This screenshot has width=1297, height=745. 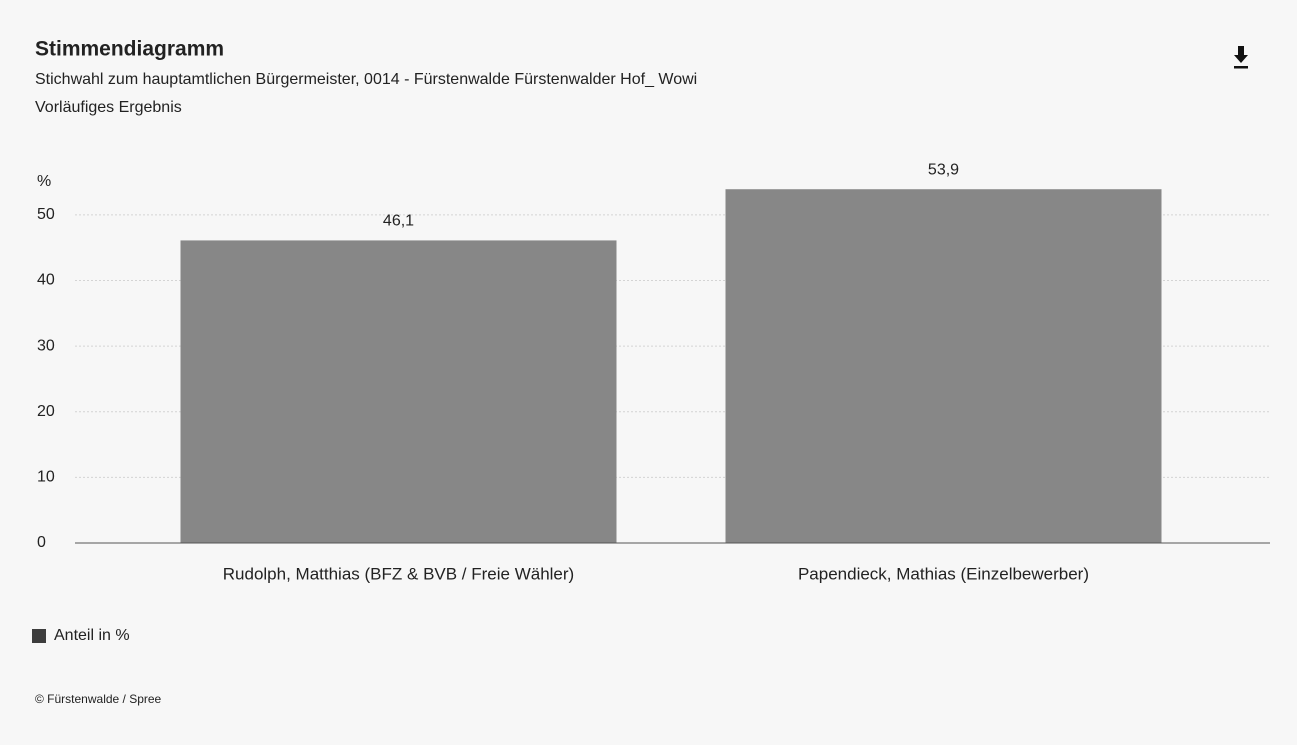 I want to click on credit: © Fürstenwalde / Spree, so click(x=98, y=699).